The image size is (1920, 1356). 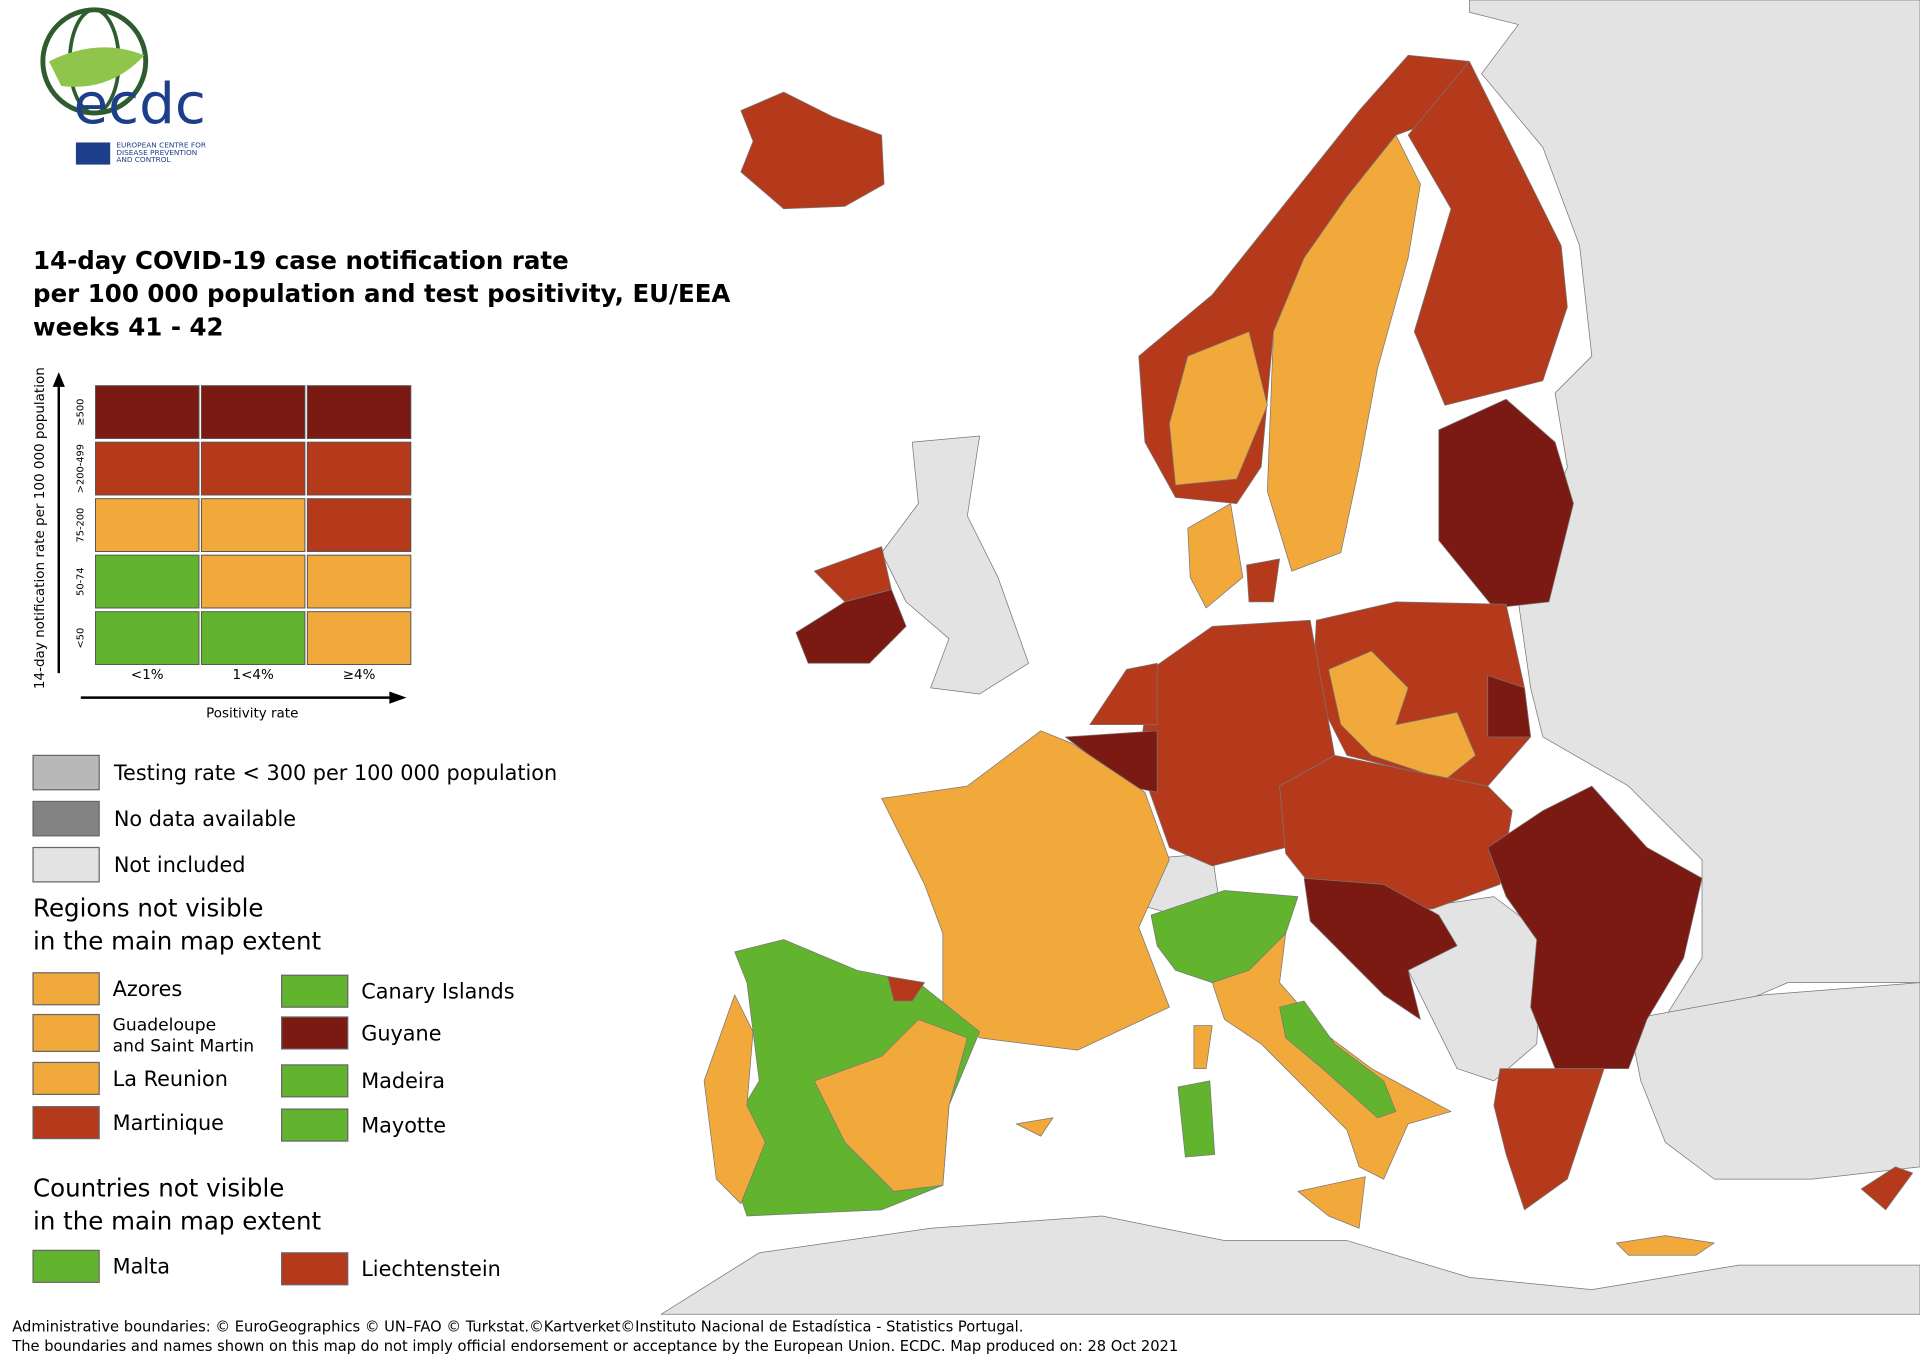 I want to click on logo-org-line: DISEASE PREVENTION, so click(x=156, y=152).